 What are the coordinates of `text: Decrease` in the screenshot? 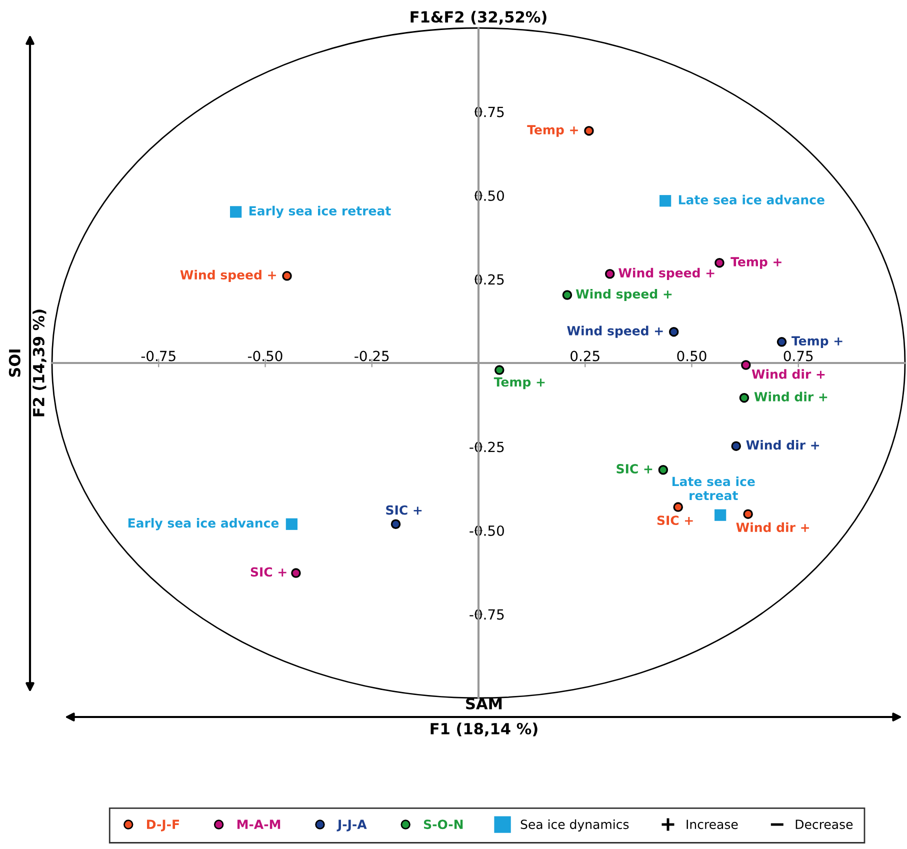 It's located at (824, 825).